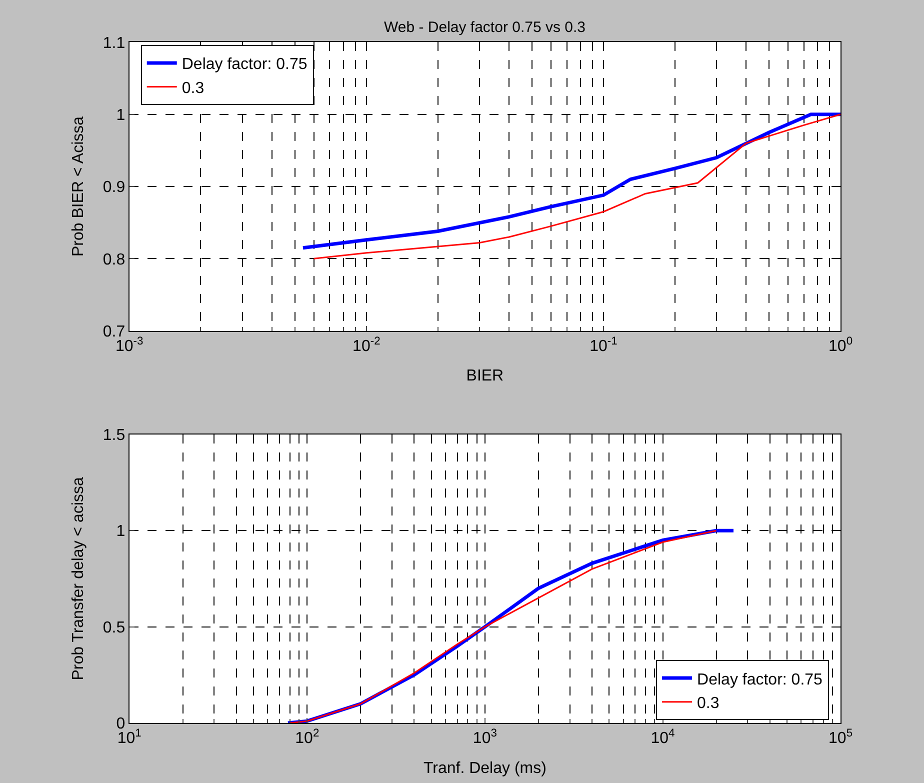 The width and height of the screenshot is (924, 783). Describe the element at coordinates (114, 187) in the screenshot. I see `y-tick-label: 0.9` at that location.